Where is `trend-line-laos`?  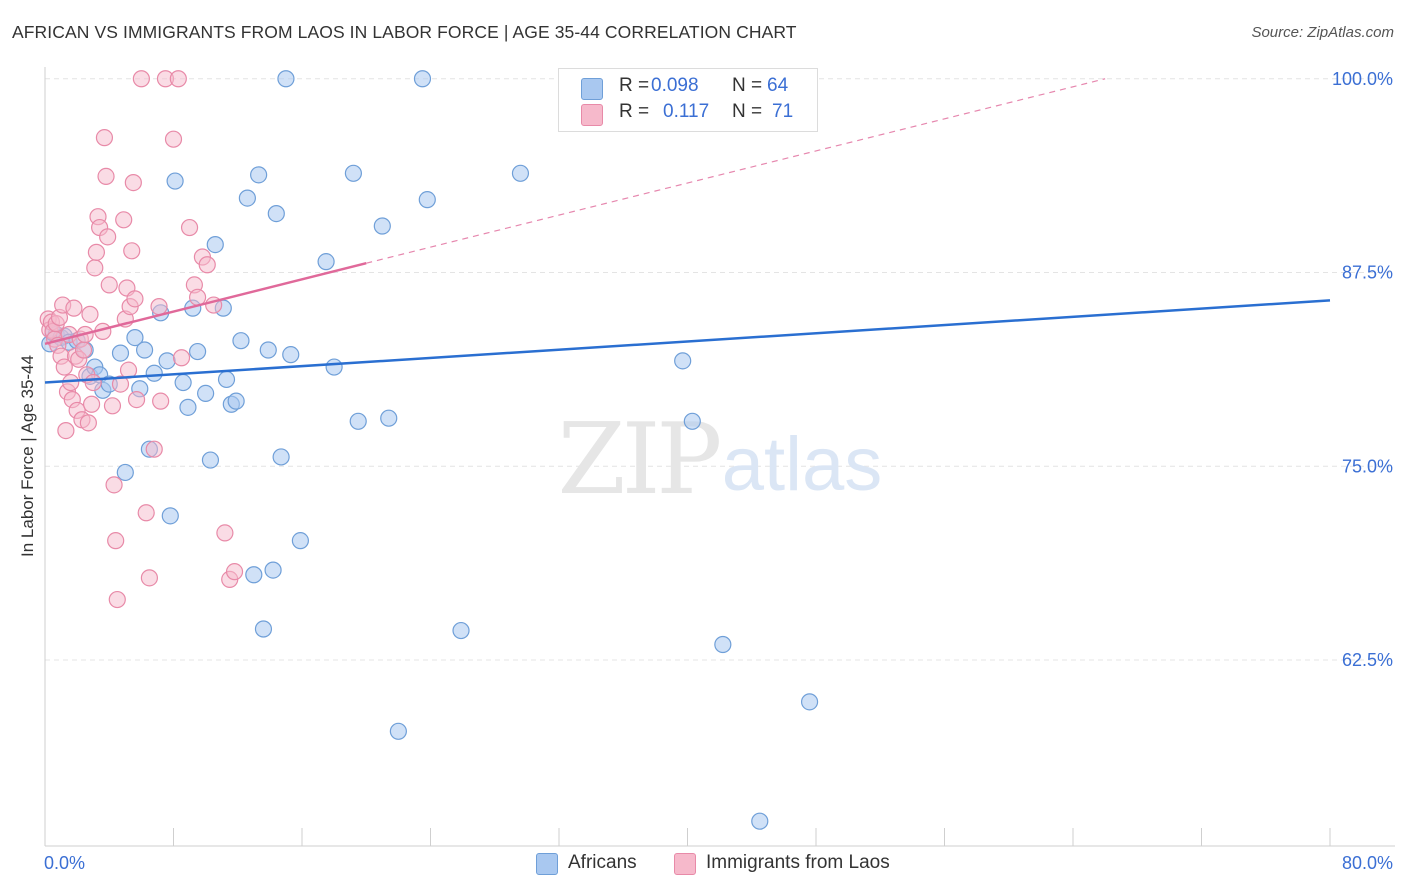 trend-line-laos is located at coordinates (205, 303).